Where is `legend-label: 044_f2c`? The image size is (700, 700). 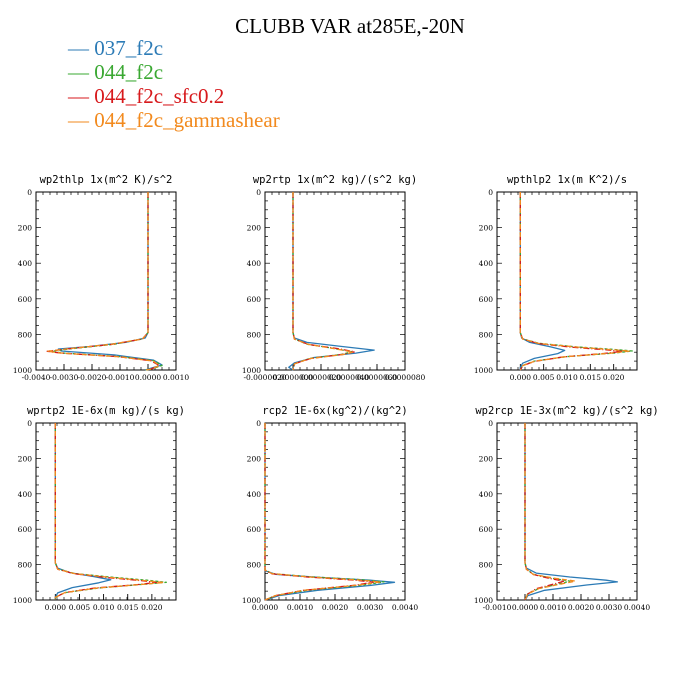 legend-label: 044_f2c is located at coordinates (129, 72).